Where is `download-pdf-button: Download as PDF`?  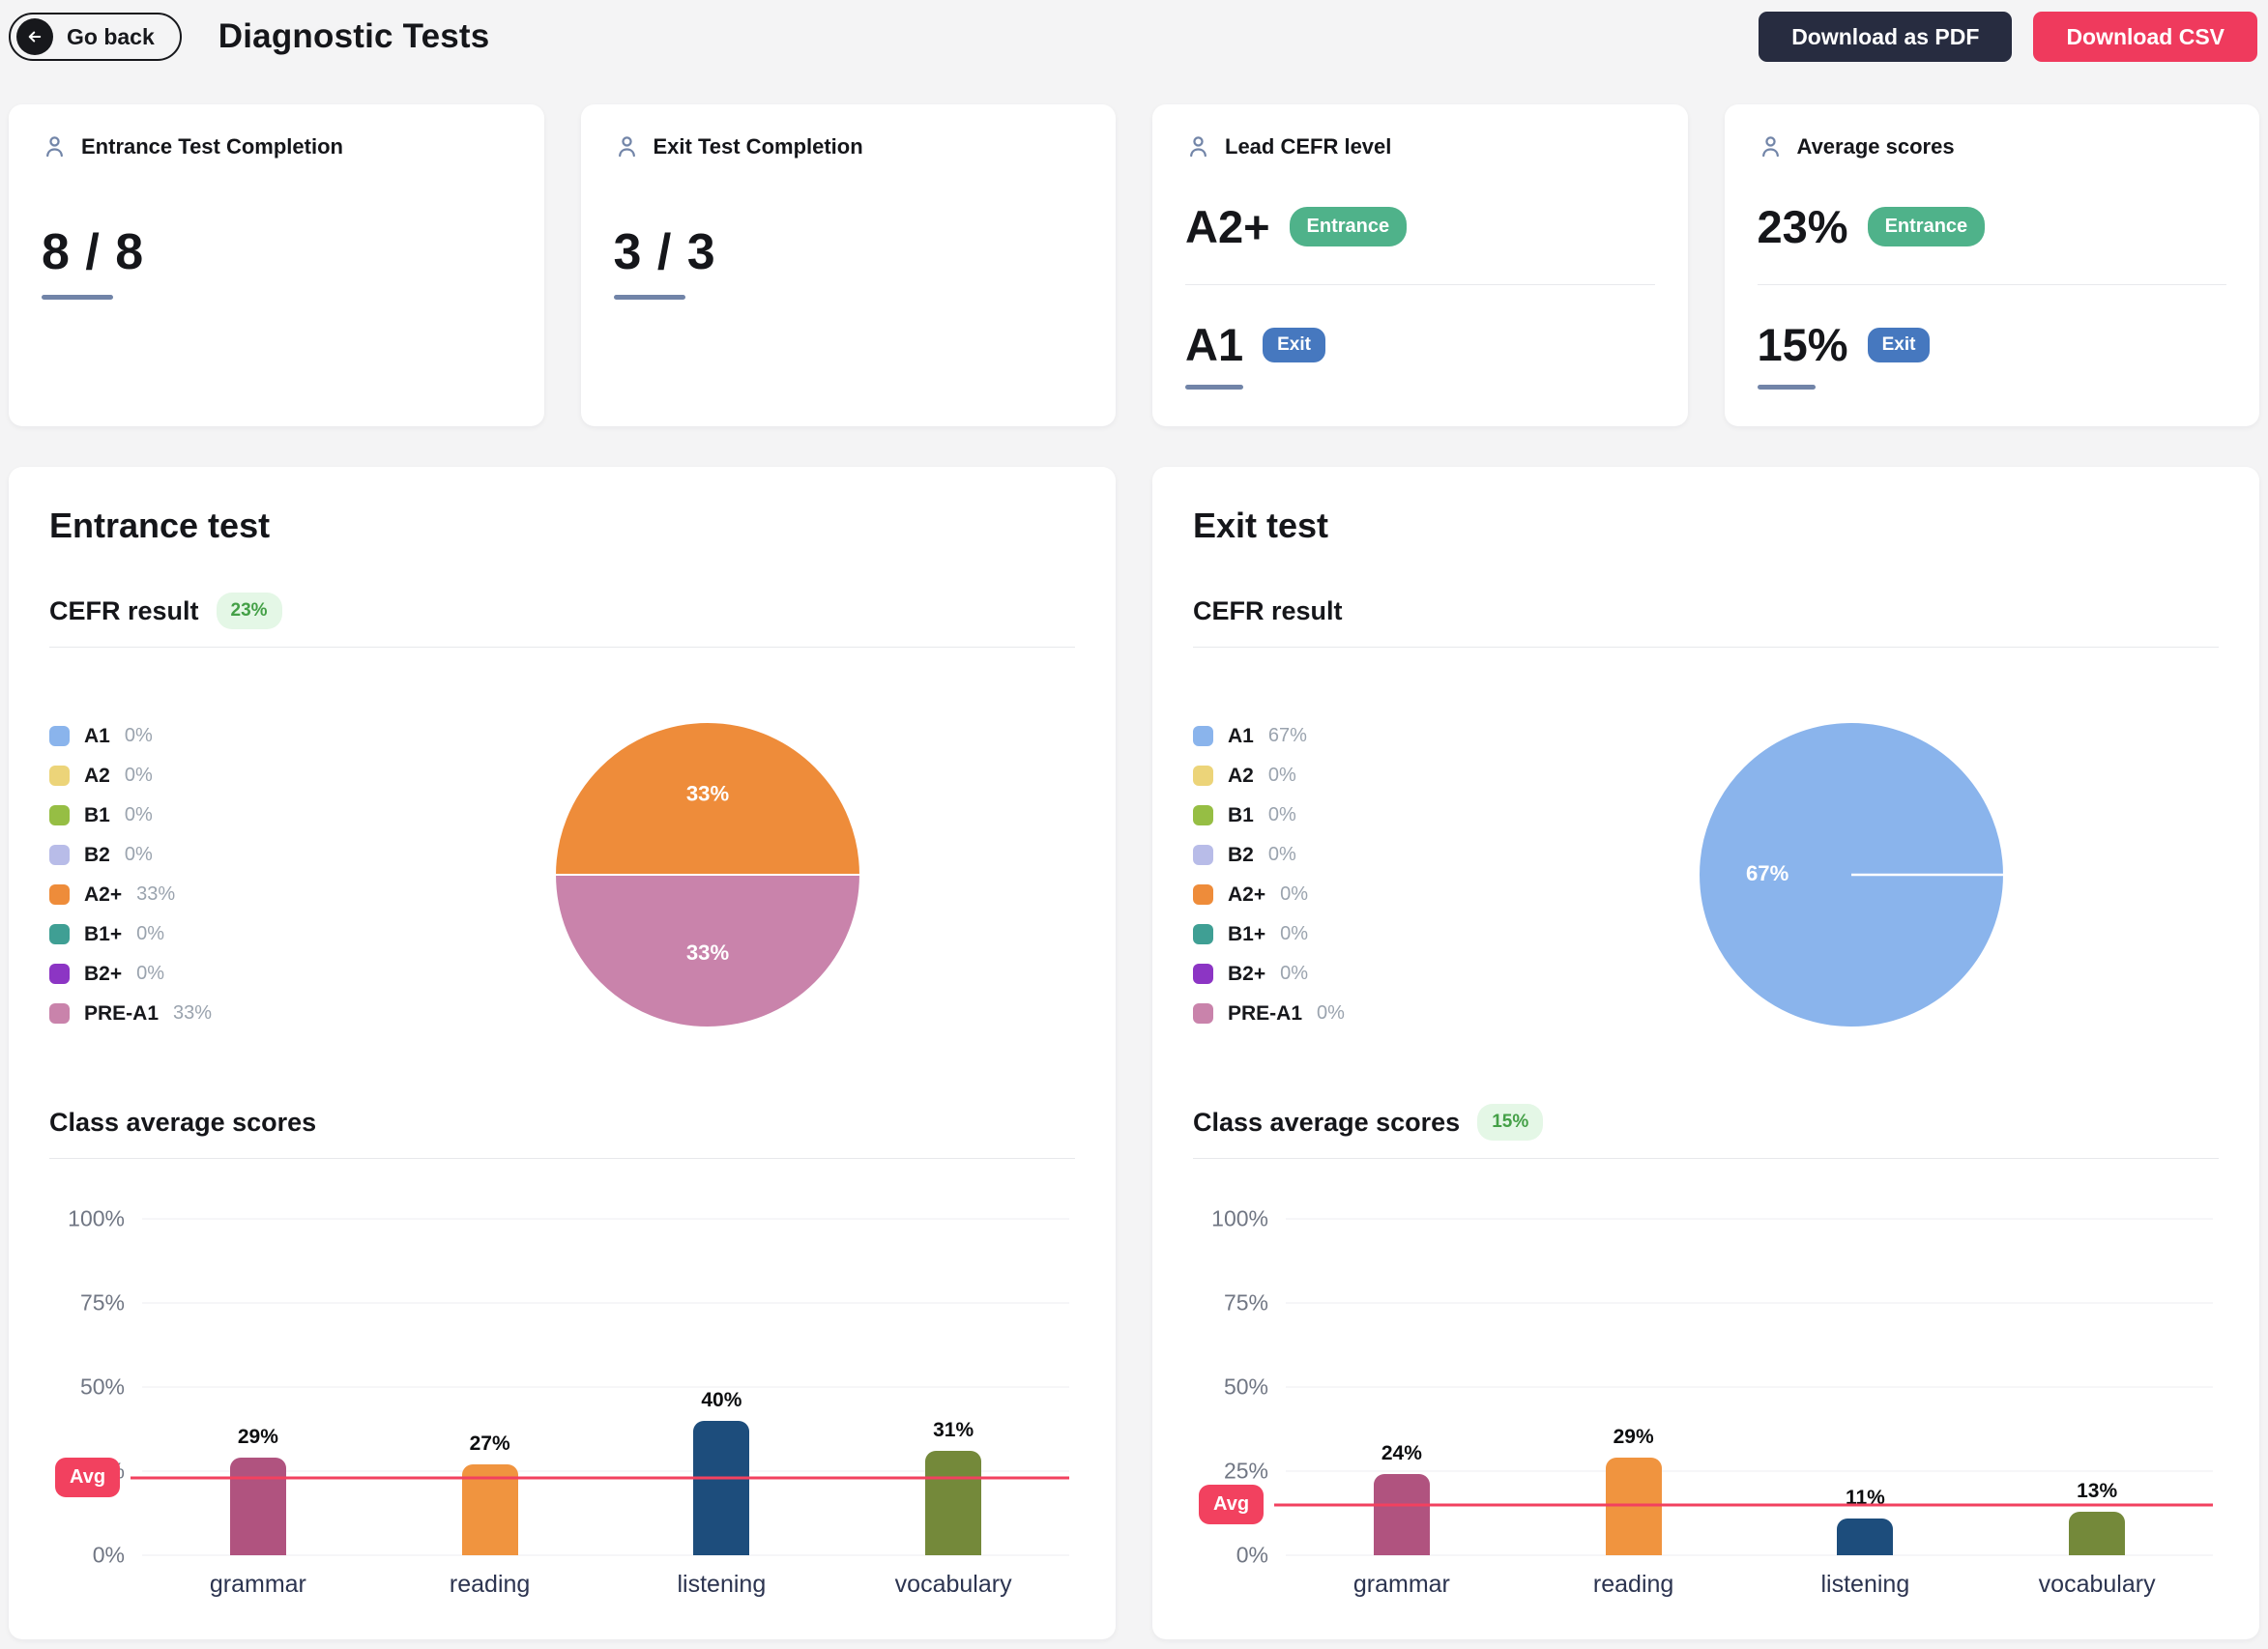
download-pdf-button: Download as PDF is located at coordinates (1886, 37).